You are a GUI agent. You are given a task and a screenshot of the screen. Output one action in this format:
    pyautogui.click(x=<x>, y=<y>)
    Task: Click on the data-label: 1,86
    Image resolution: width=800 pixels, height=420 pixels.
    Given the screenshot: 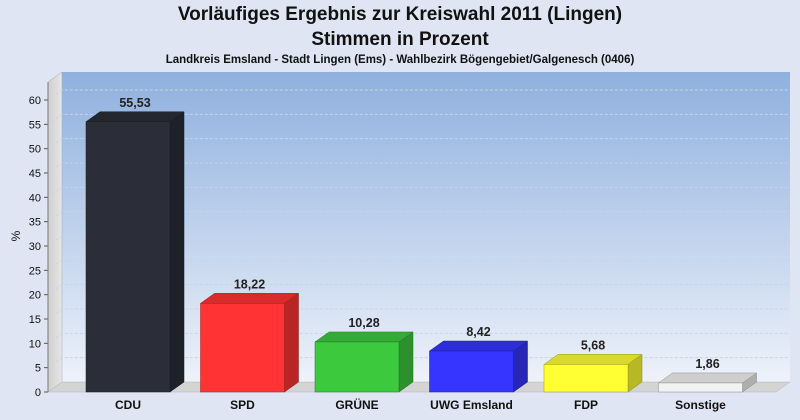 What is the action you would take?
    pyautogui.click(x=707, y=364)
    